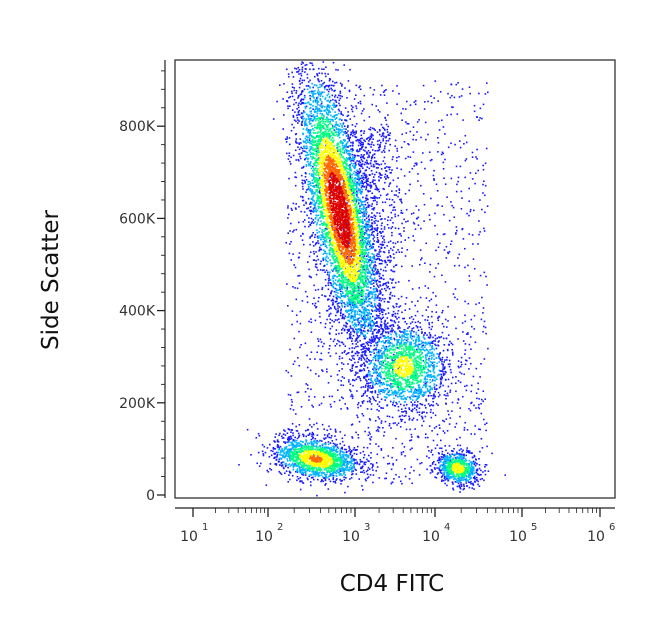  I want to click on event-point-2036, so click(313, 246).